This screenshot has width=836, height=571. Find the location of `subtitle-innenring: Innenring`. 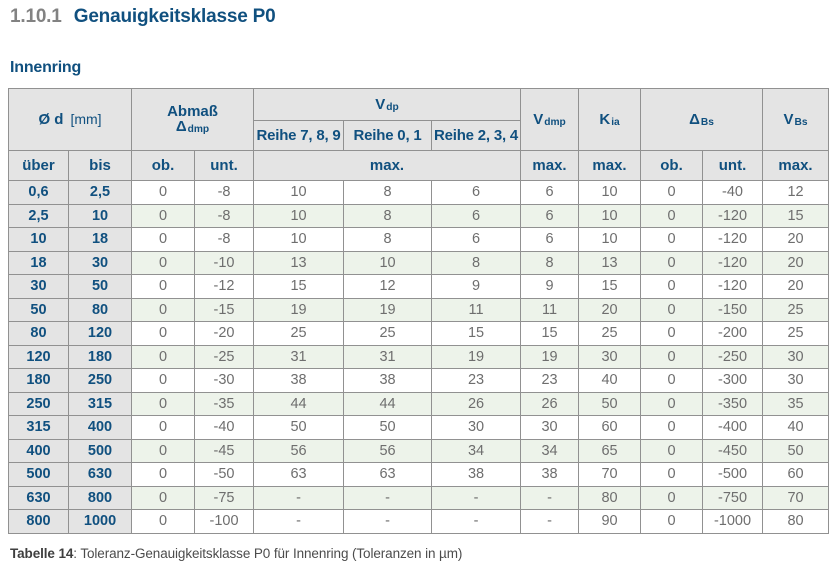

subtitle-innenring: Innenring is located at coordinates (46, 67).